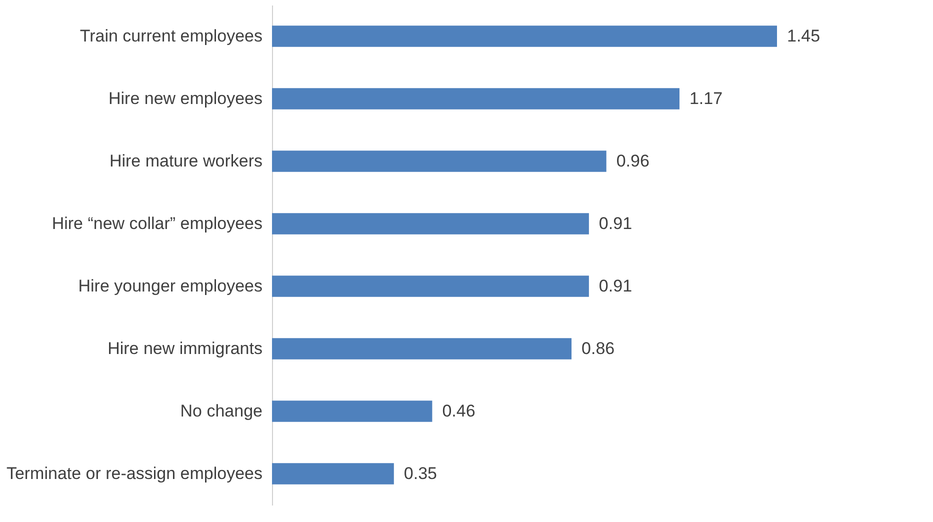 The height and width of the screenshot is (522, 933). I want to click on data-label: 0.35, so click(420, 473).